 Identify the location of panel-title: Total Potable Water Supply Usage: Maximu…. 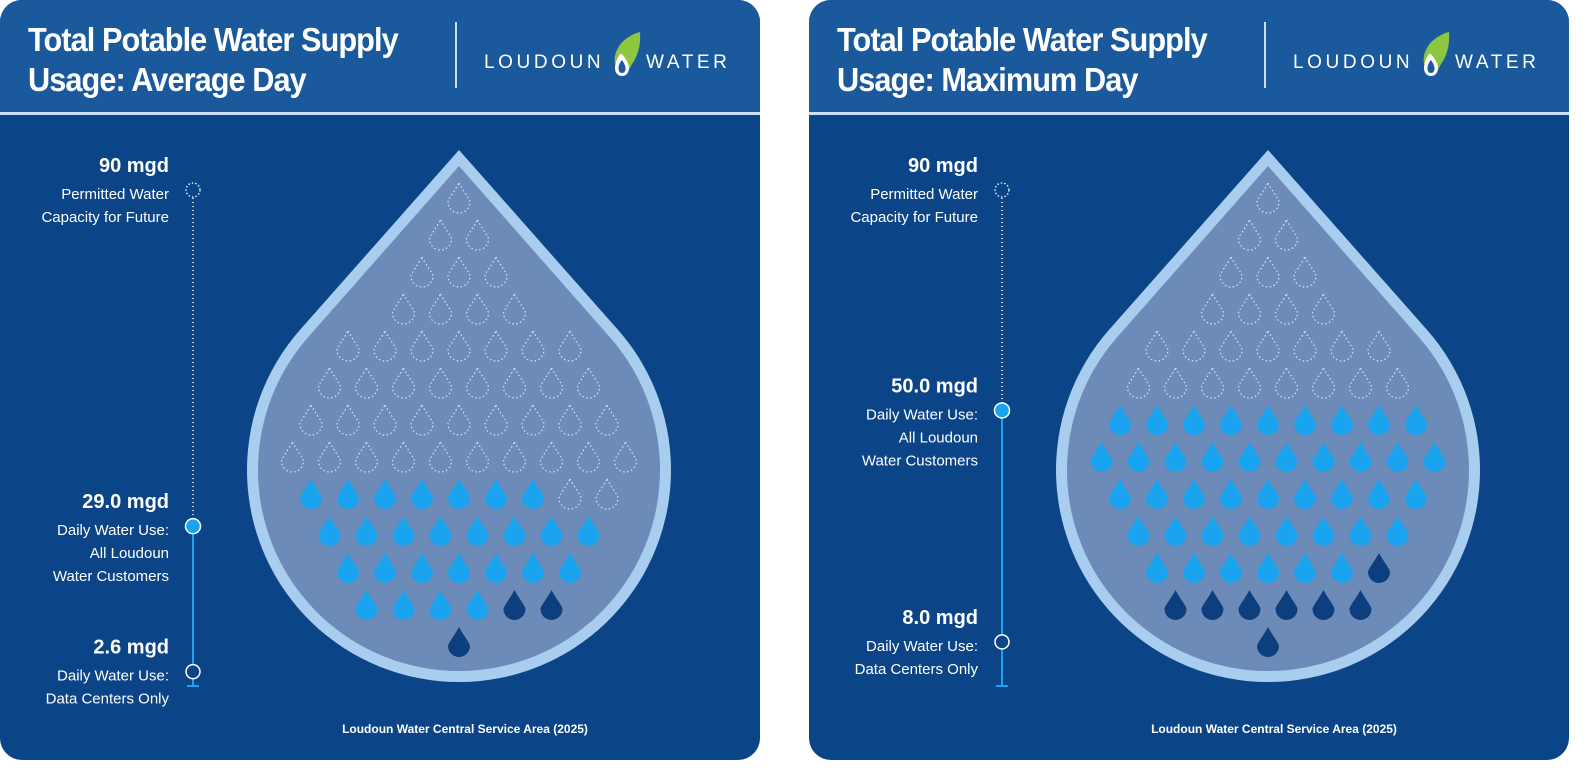
(1022, 60).